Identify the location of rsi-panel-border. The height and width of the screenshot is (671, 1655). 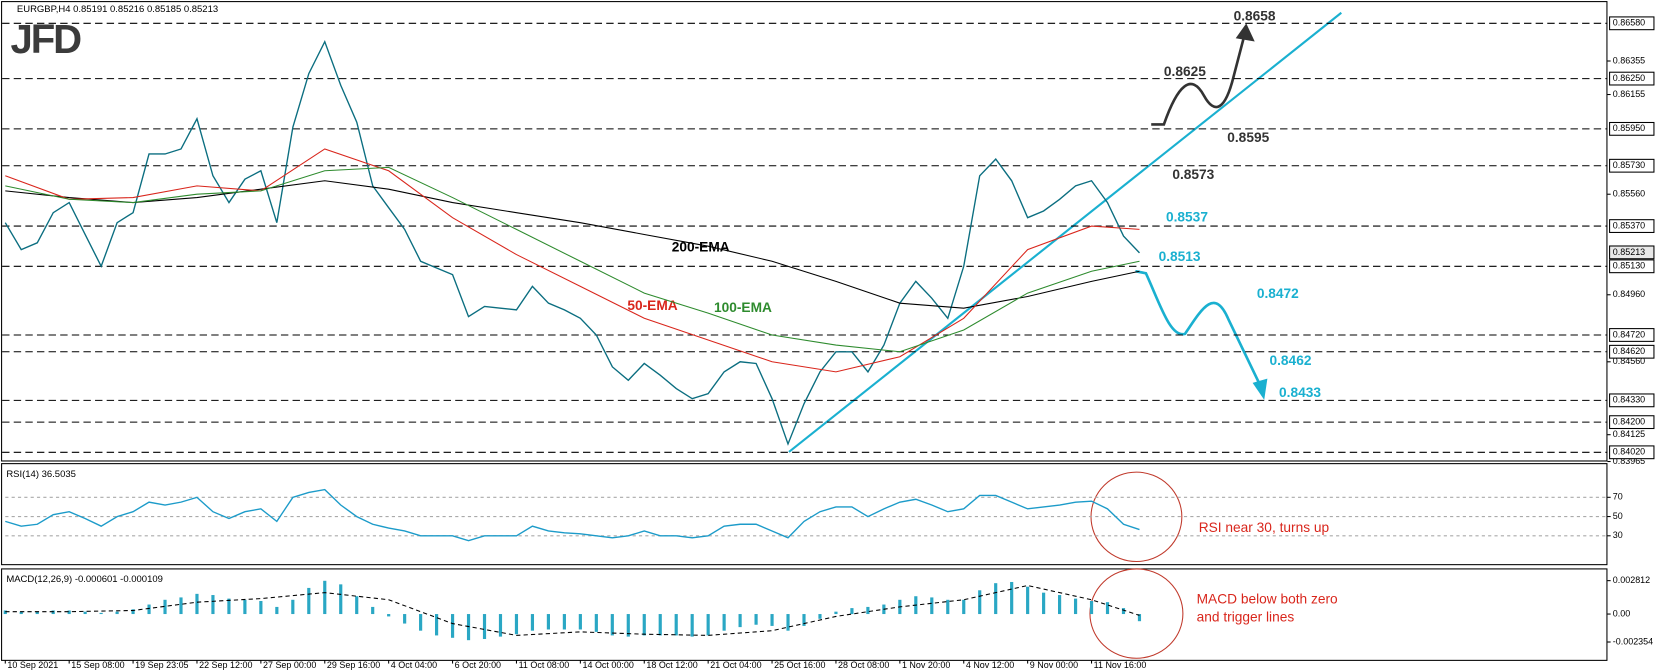
(804, 514).